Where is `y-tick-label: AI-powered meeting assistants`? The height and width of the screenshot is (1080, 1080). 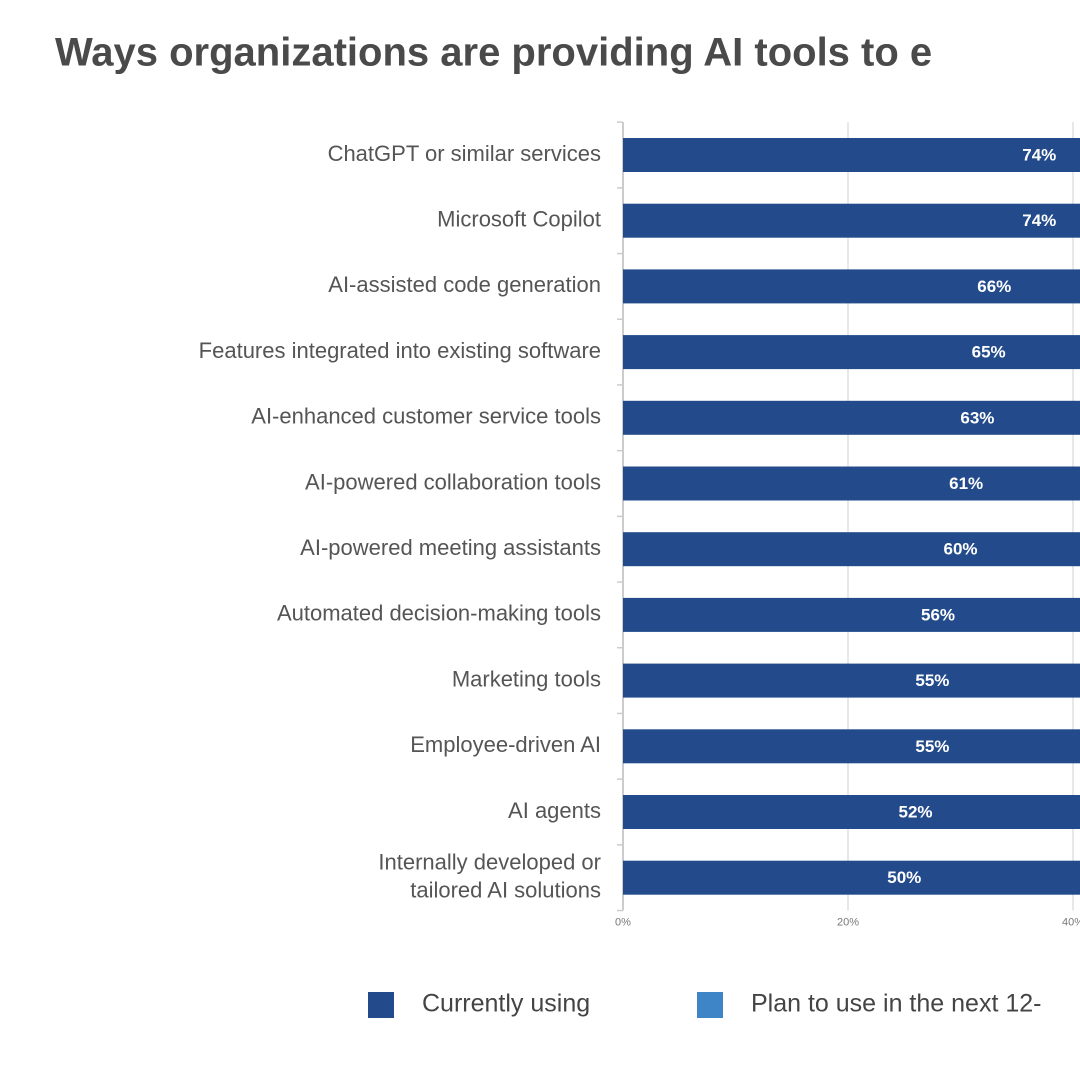
y-tick-label: AI-powered meeting assistants is located at coordinates (450, 547).